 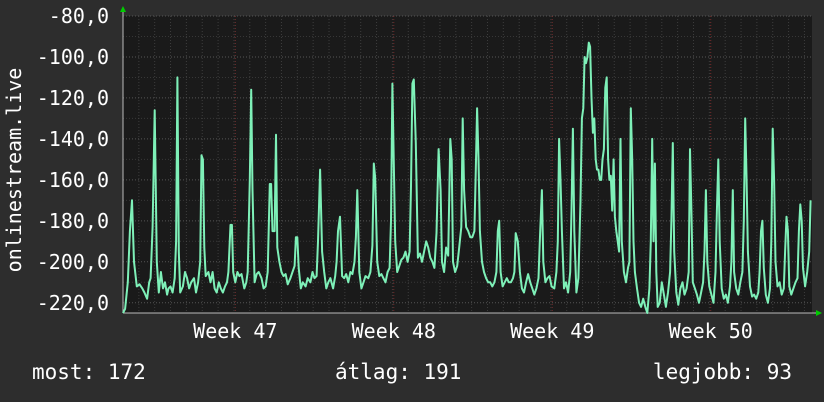 I want to click on y-axis-arrow, so click(x=123, y=9).